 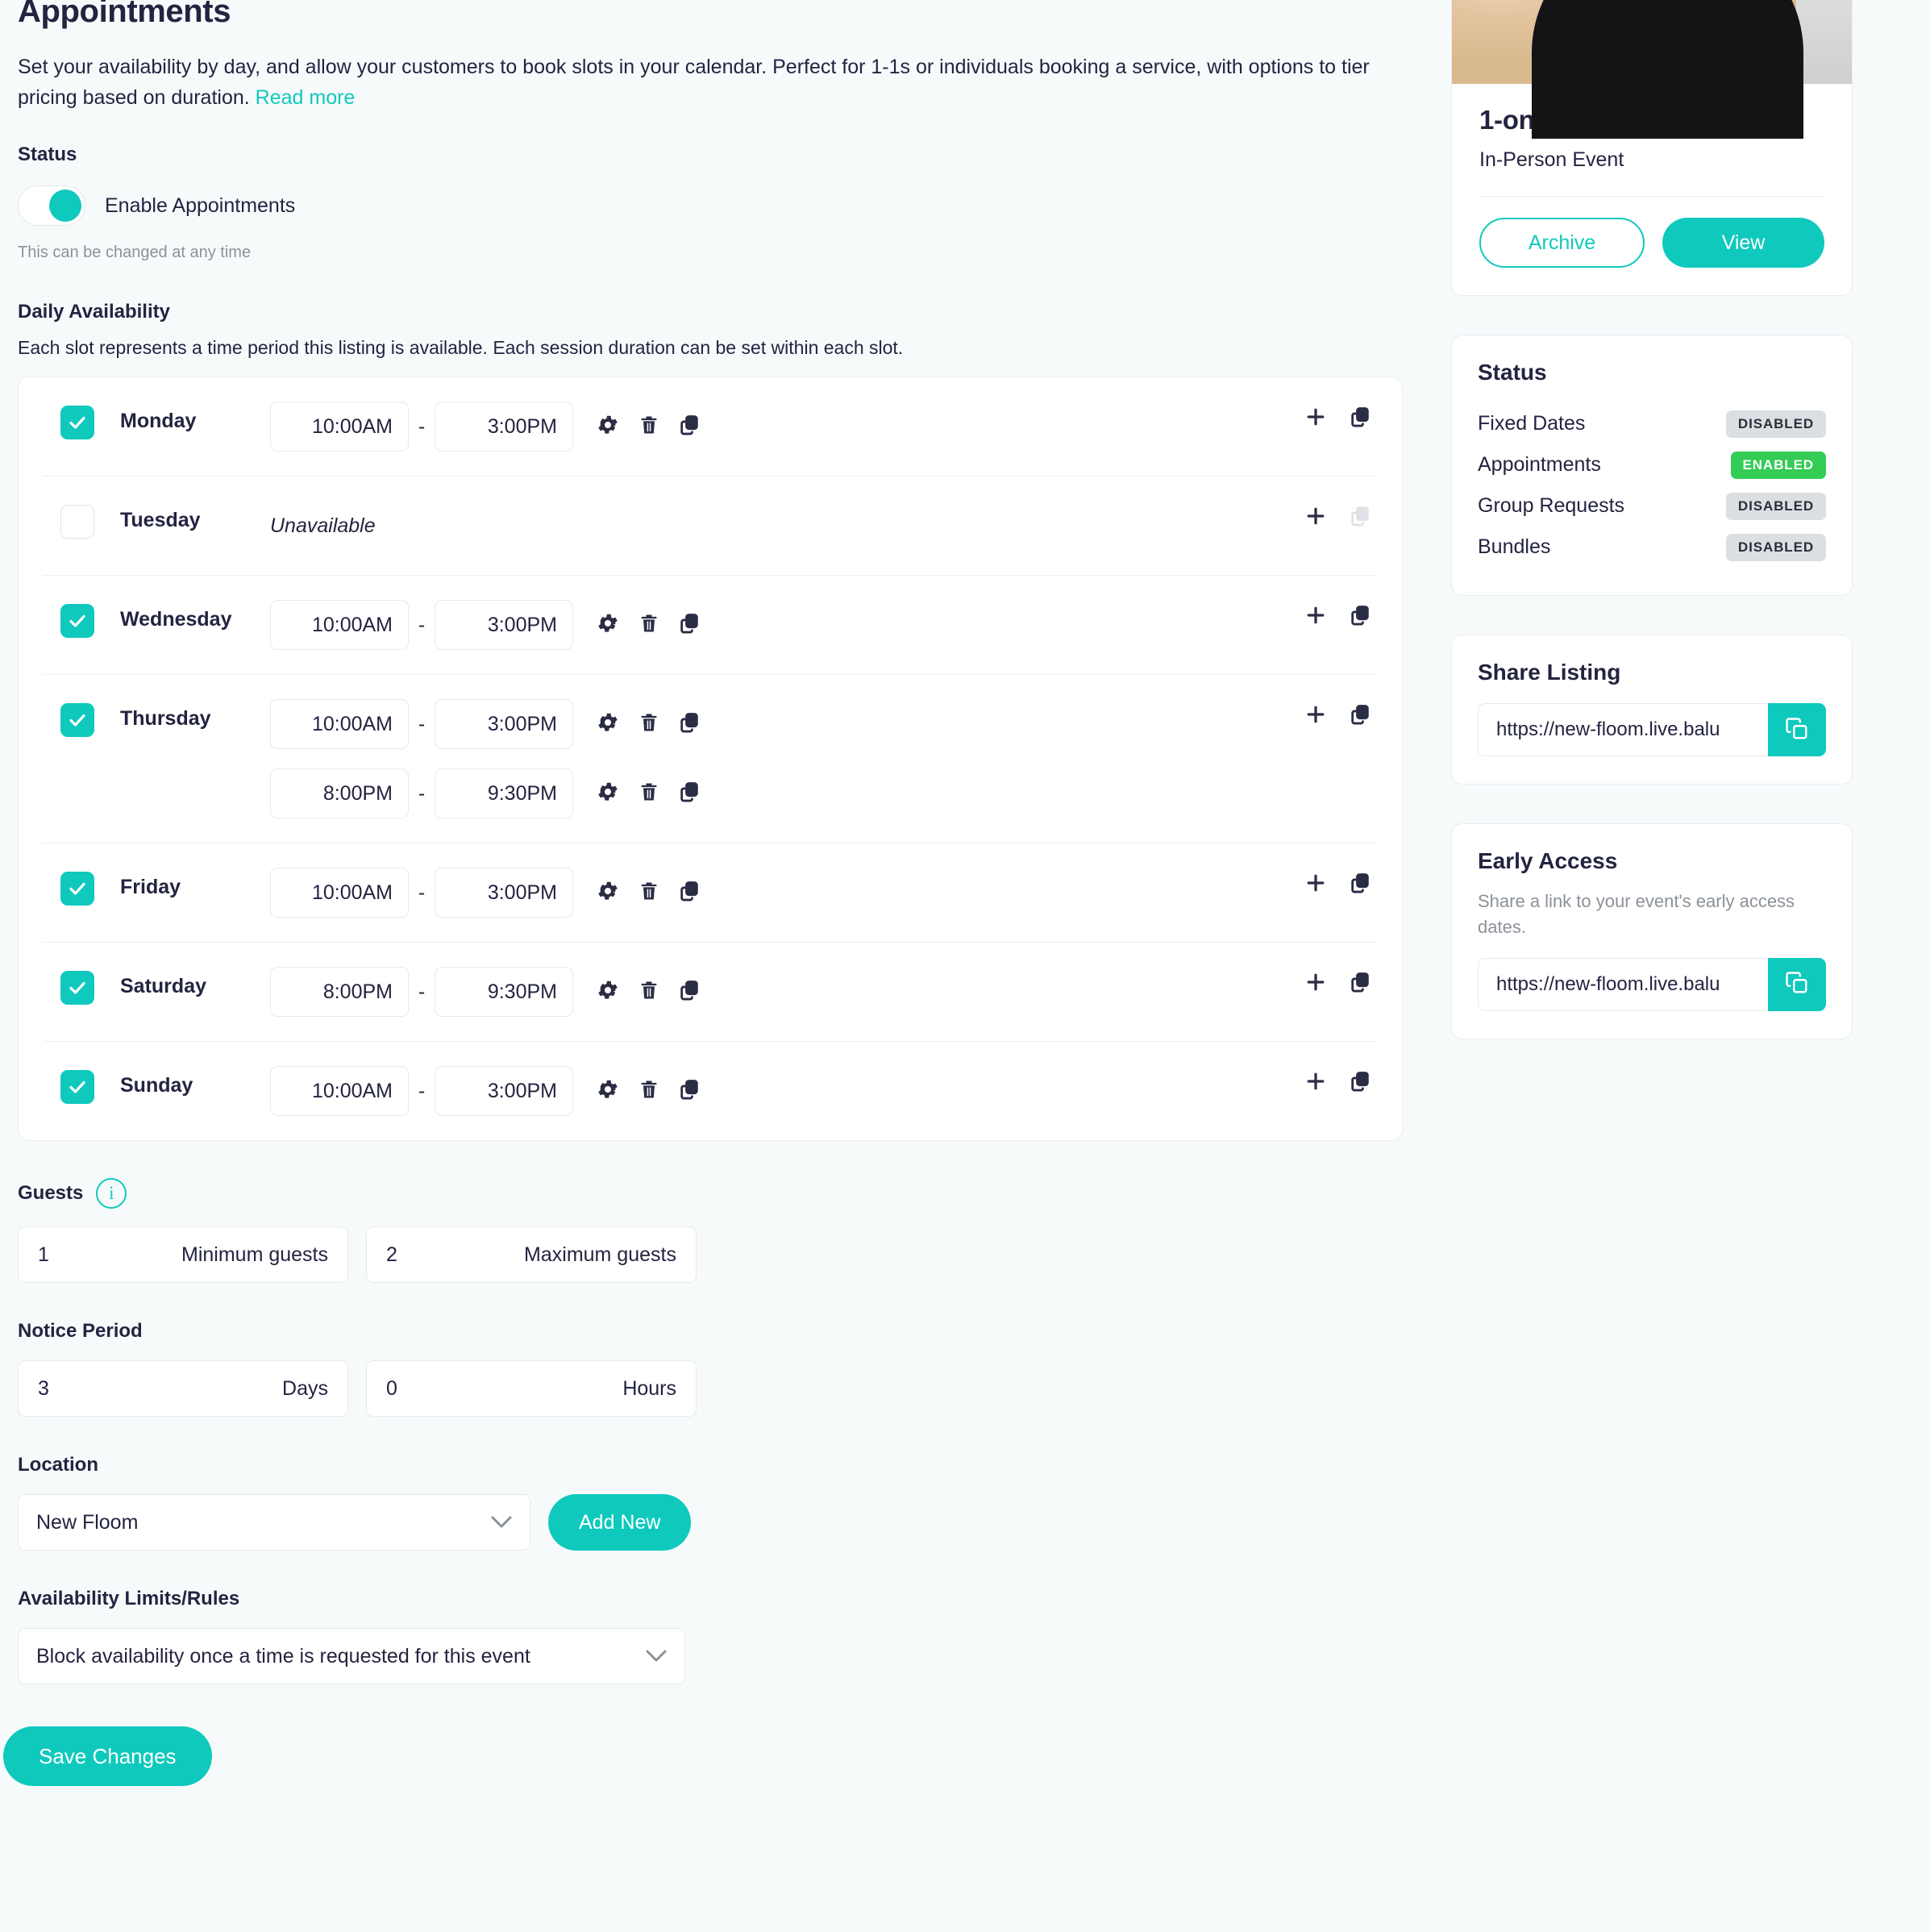 What do you see at coordinates (77, 889) in the screenshot?
I see `day-checkbox-friday` at bounding box center [77, 889].